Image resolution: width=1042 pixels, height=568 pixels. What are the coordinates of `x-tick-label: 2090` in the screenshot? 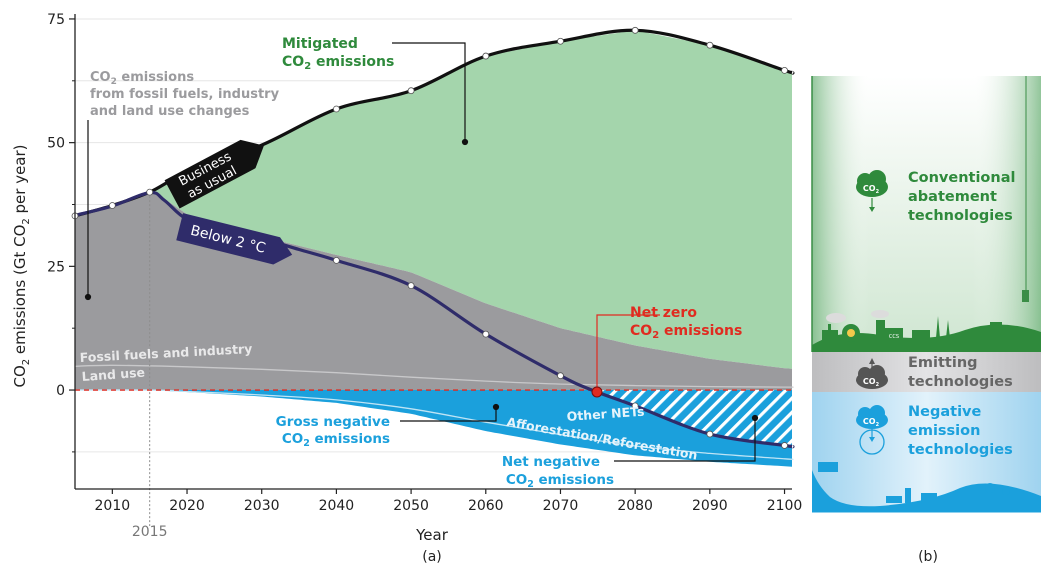 It's located at (710, 506).